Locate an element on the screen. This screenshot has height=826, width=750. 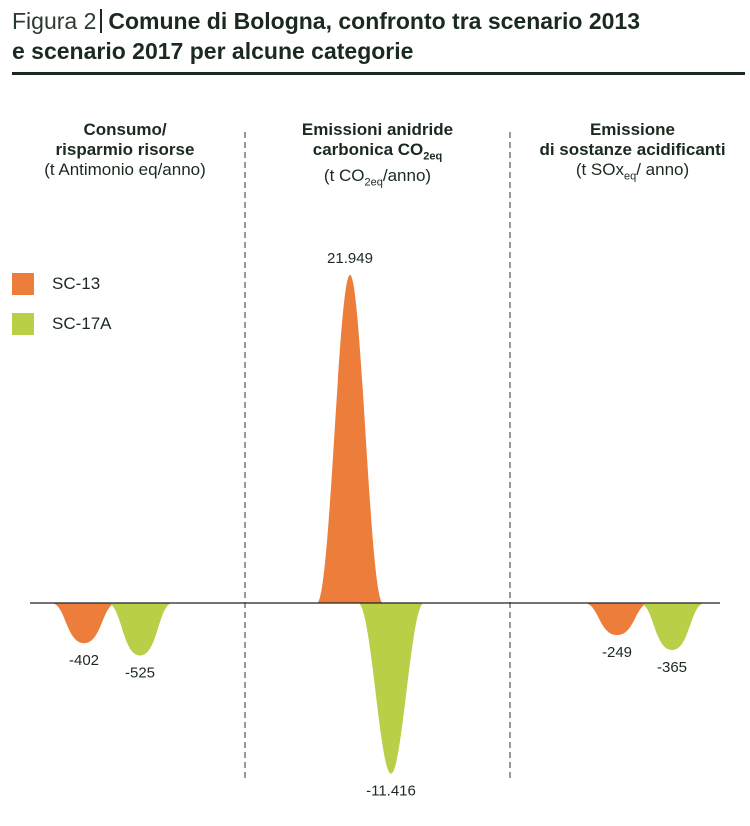
panel-header-text: (t SOx is located at coordinates (599, 169).